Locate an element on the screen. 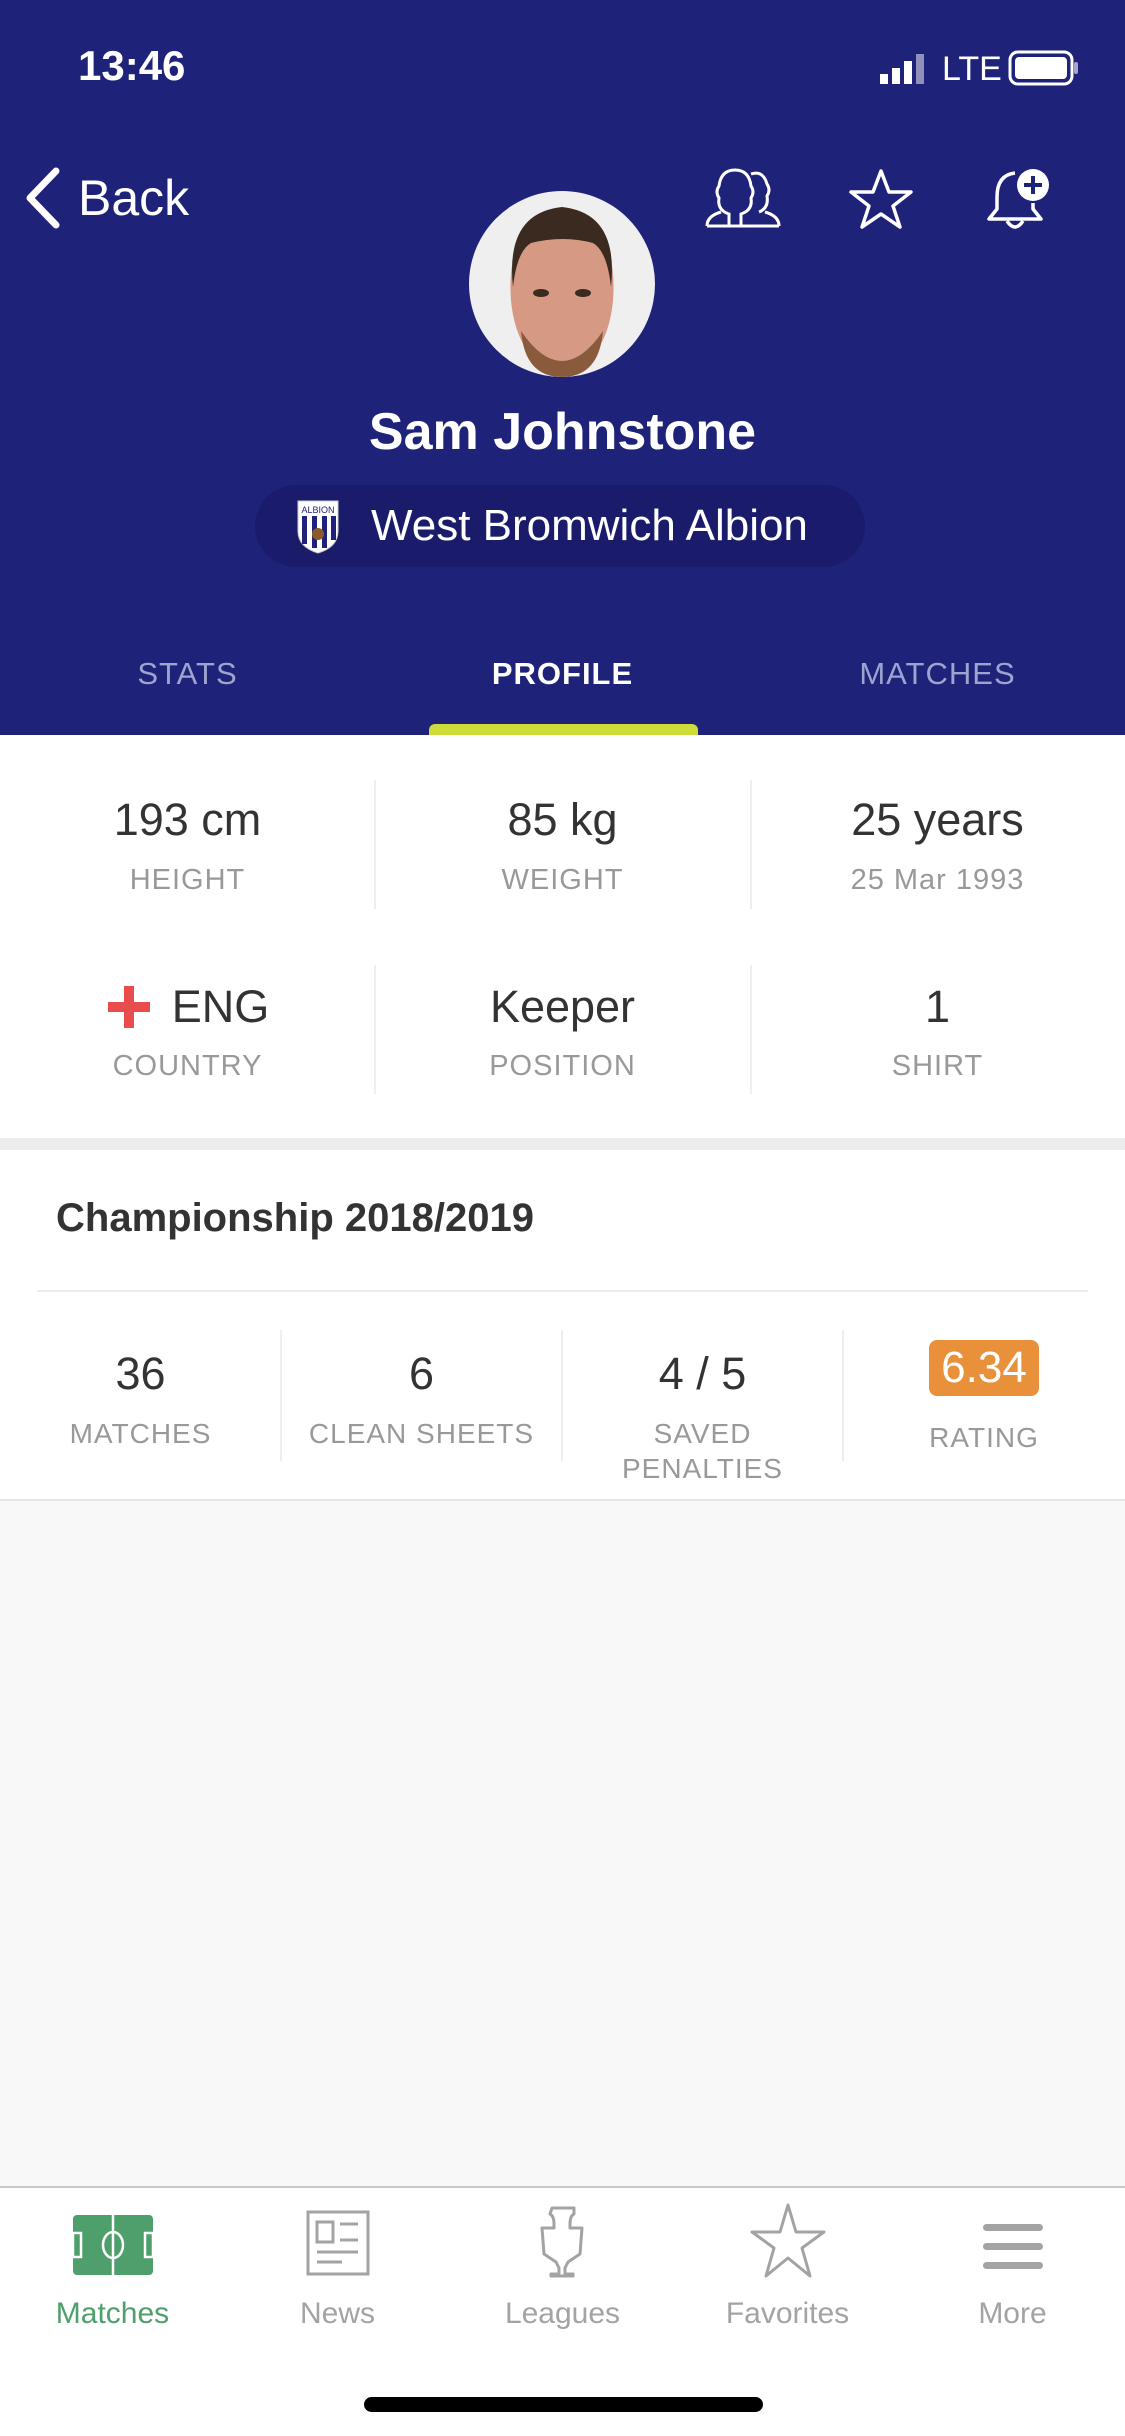 The height and width of the screenshot is (2436, 1125). clean-sheets-label: CLEAN SHEETS is located at coordinates (421, 1433).